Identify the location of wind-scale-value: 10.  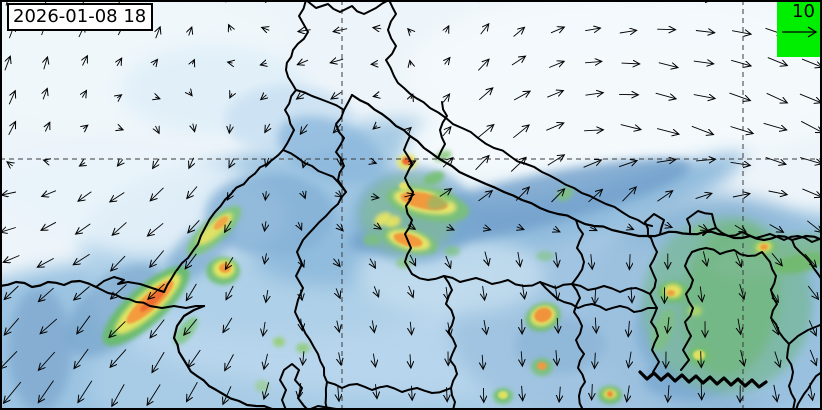
(803, 11).